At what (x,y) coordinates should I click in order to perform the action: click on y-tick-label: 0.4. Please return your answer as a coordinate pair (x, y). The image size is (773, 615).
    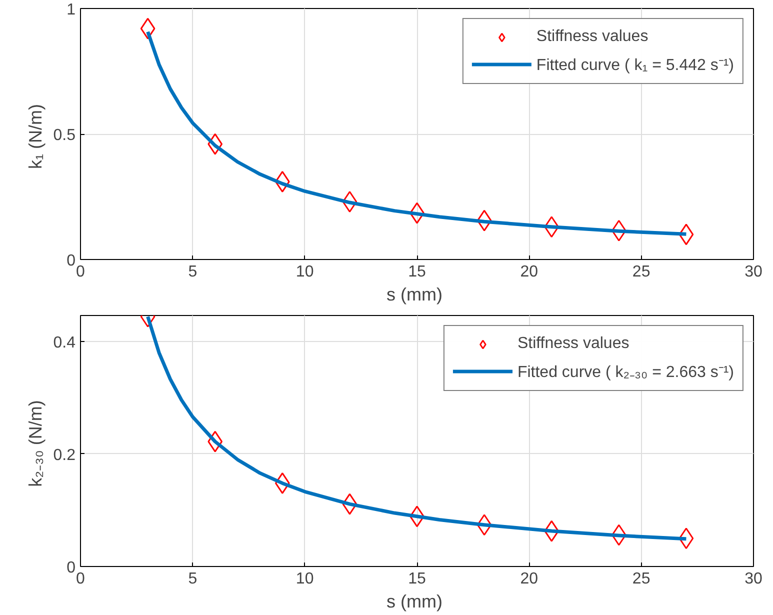
    Looking at the image, I should click on (64, 343).